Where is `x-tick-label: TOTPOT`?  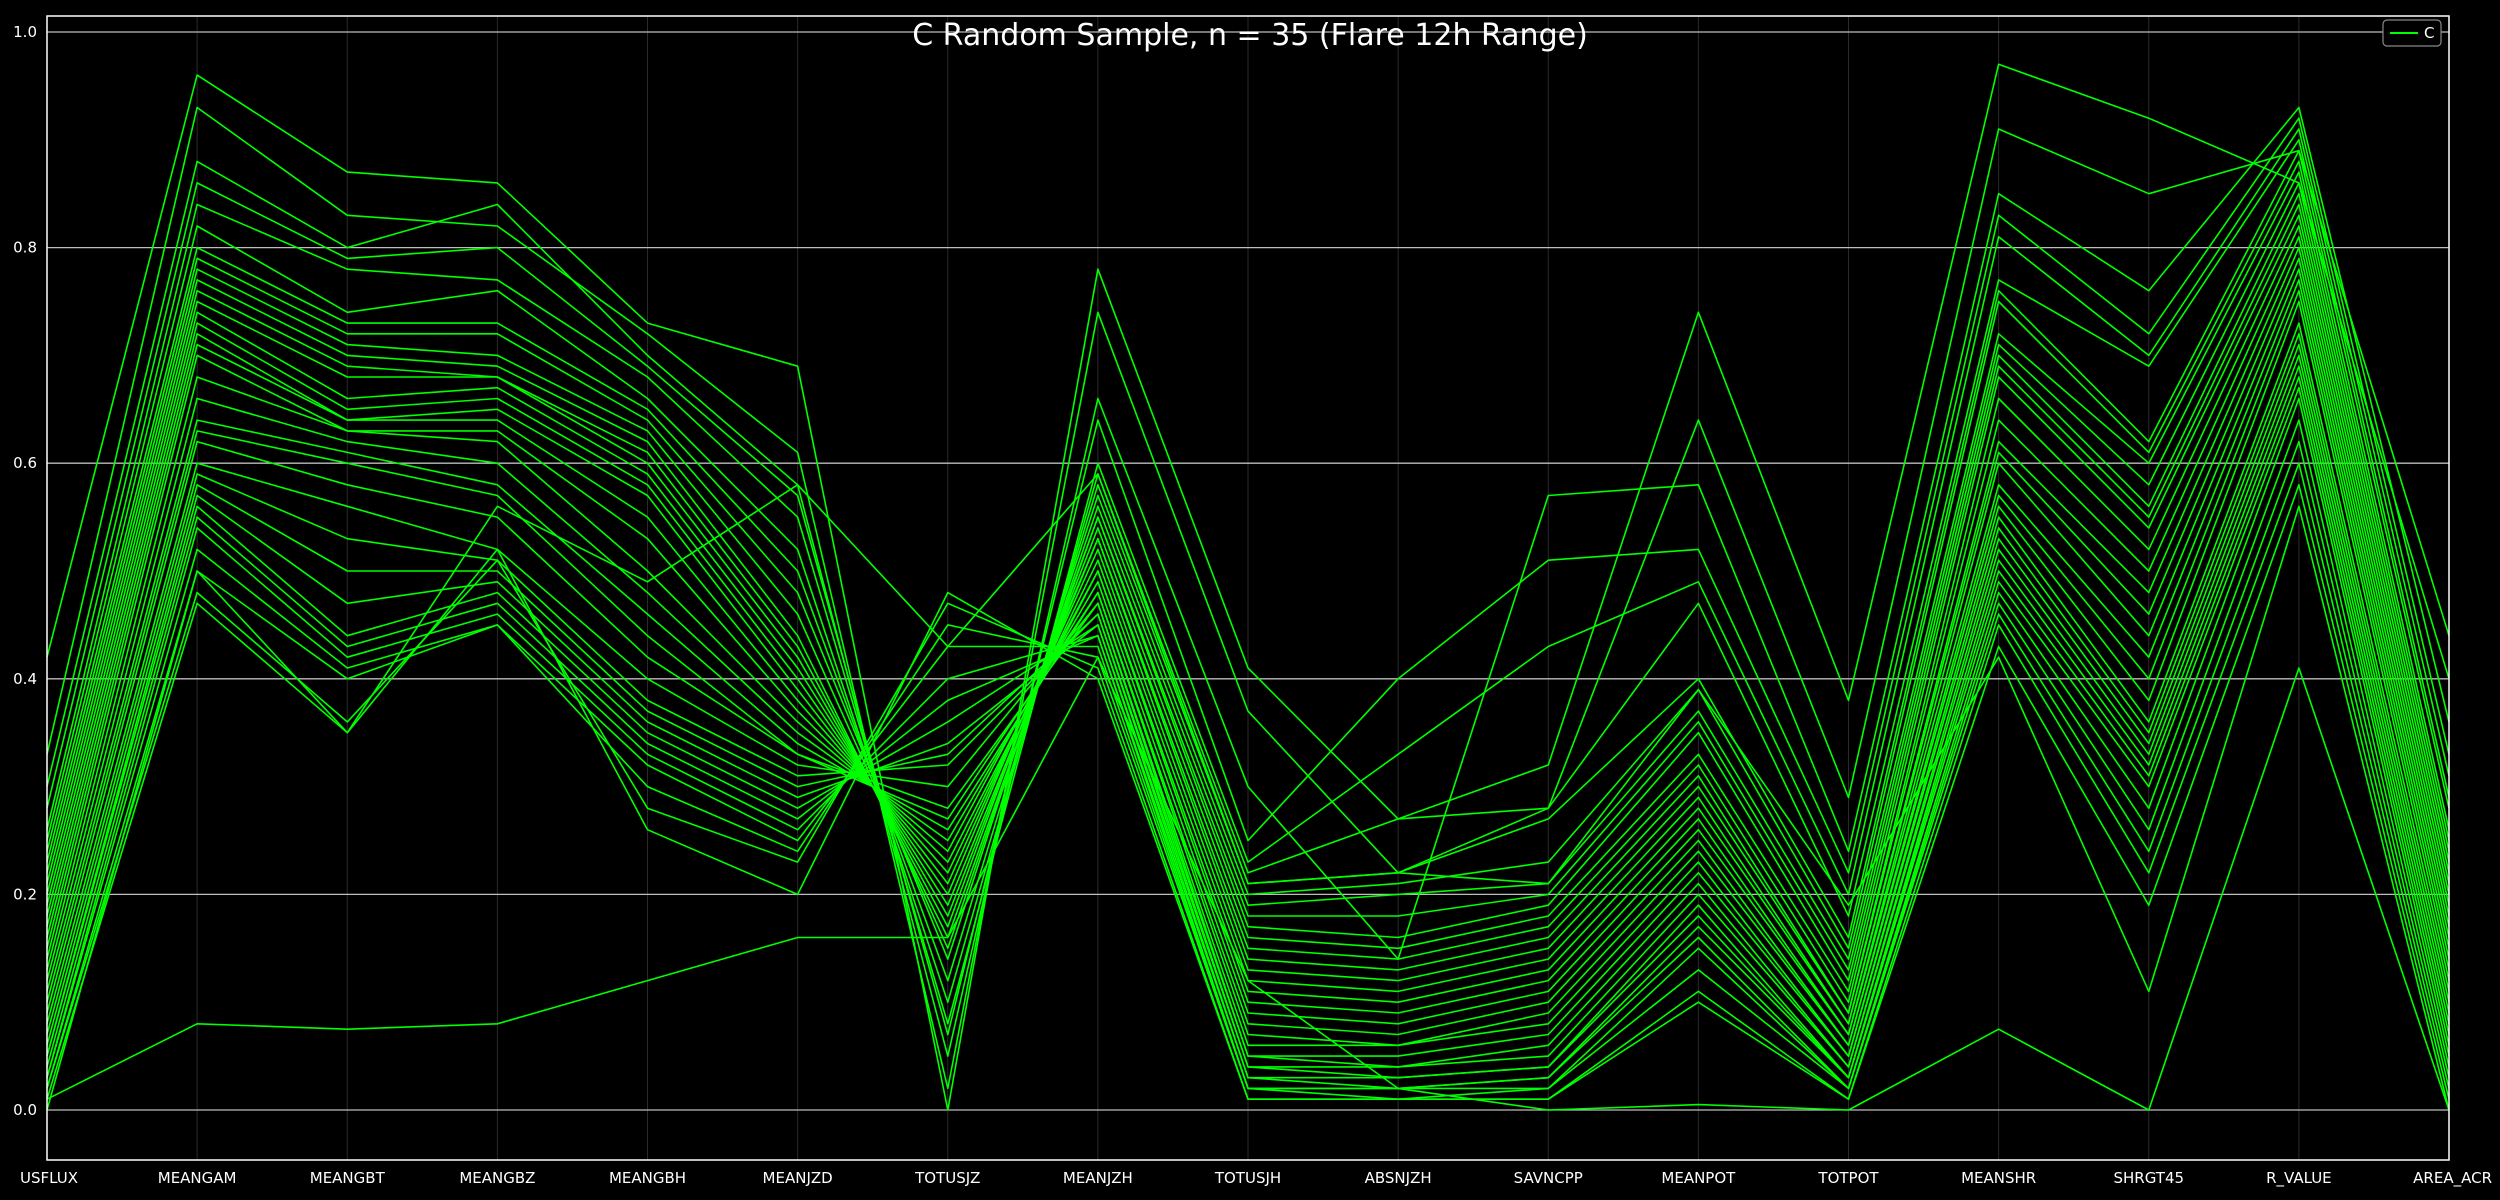
x-tick-label: TOTPOT is located at coordinates (1848, 1178).